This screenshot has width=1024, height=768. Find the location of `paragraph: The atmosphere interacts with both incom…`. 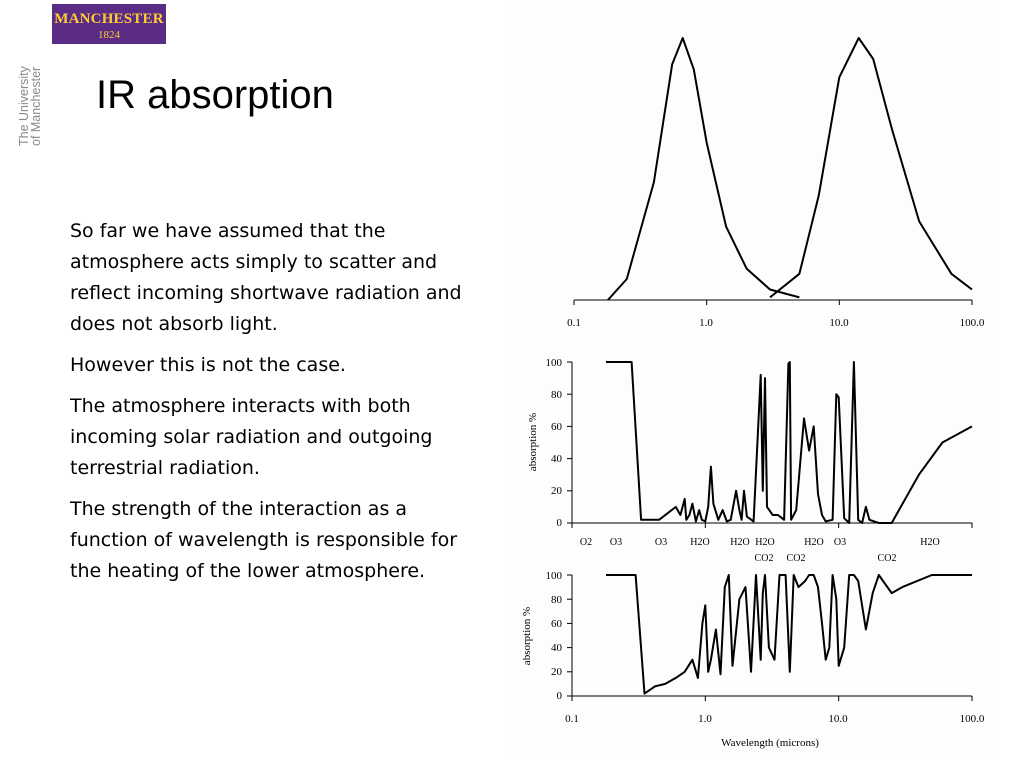

paragraph: The atmosphere interacts with both incom… is located at coordinates (251, 437).